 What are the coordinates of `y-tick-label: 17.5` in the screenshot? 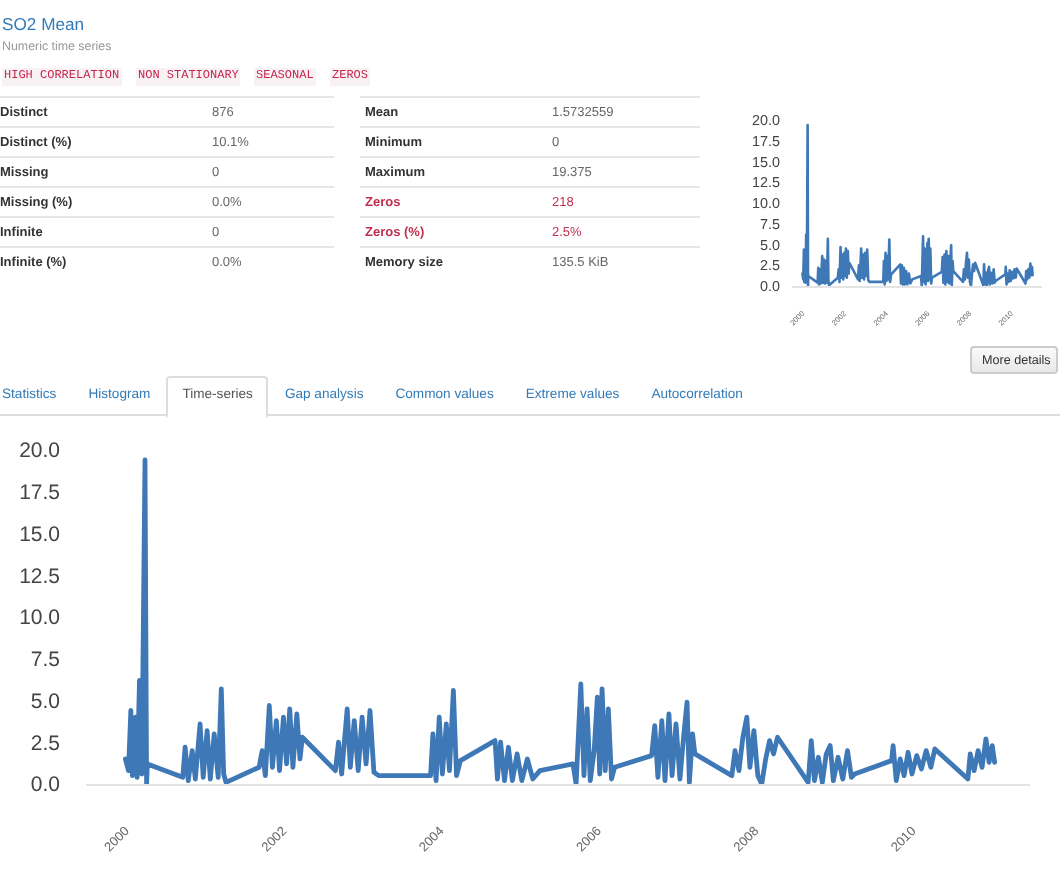 It's located at (40, 493).